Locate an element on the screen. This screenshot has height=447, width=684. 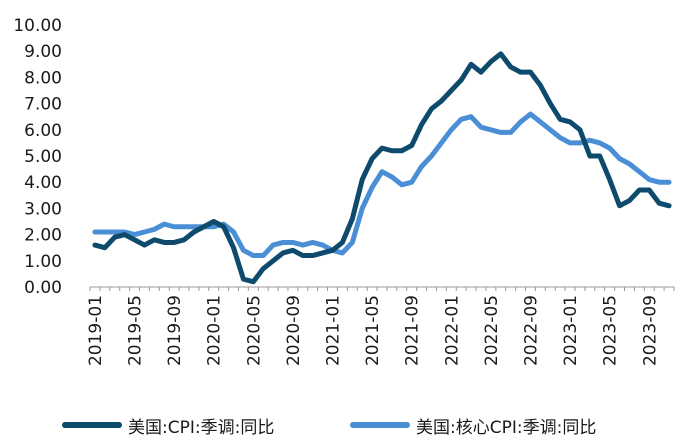
x-tick-label: 2023-09 is located at coordinates (650, 330).